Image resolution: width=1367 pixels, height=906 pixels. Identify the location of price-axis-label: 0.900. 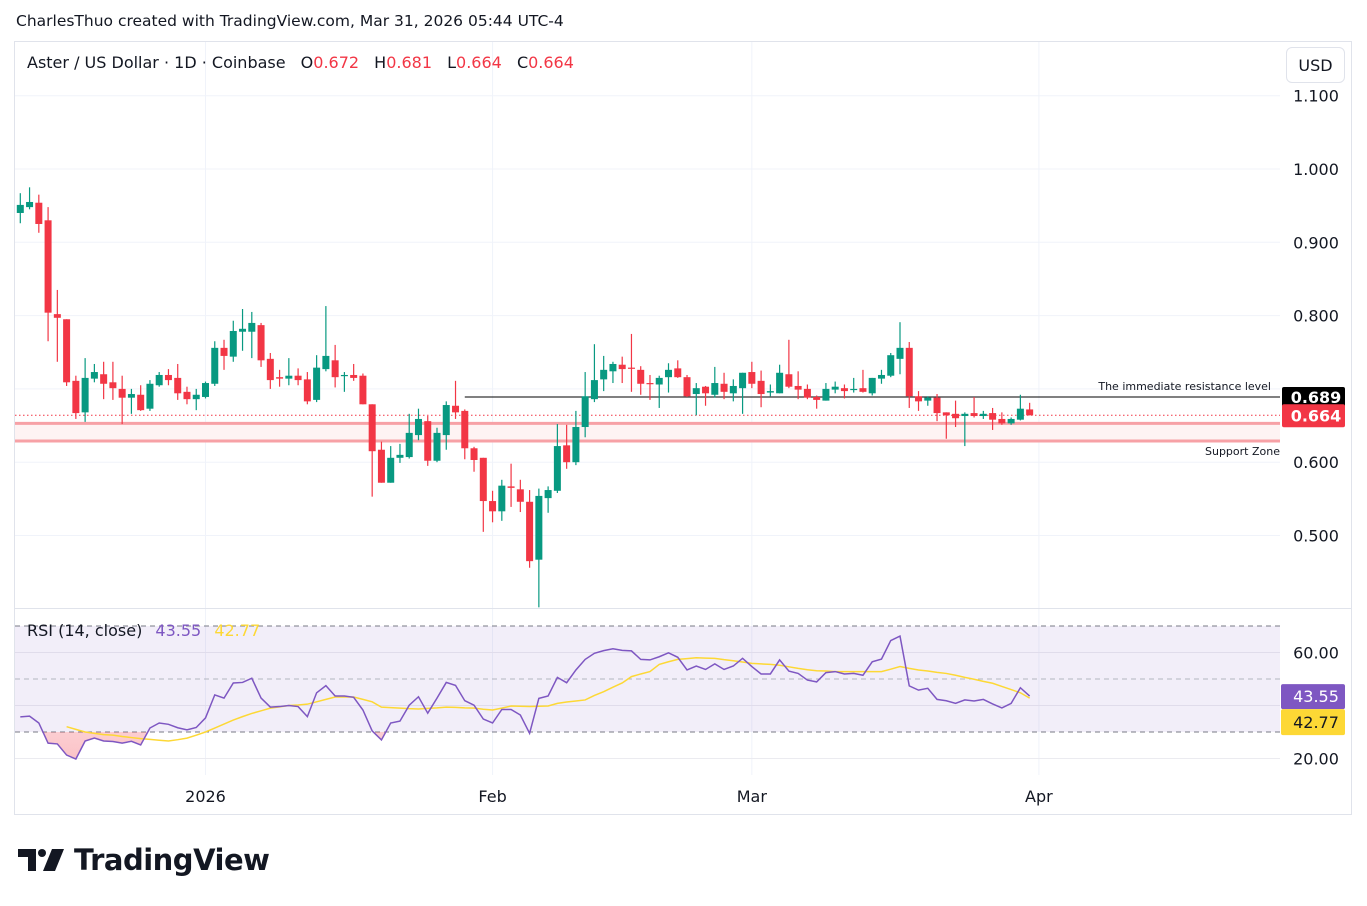
(1316, 242).